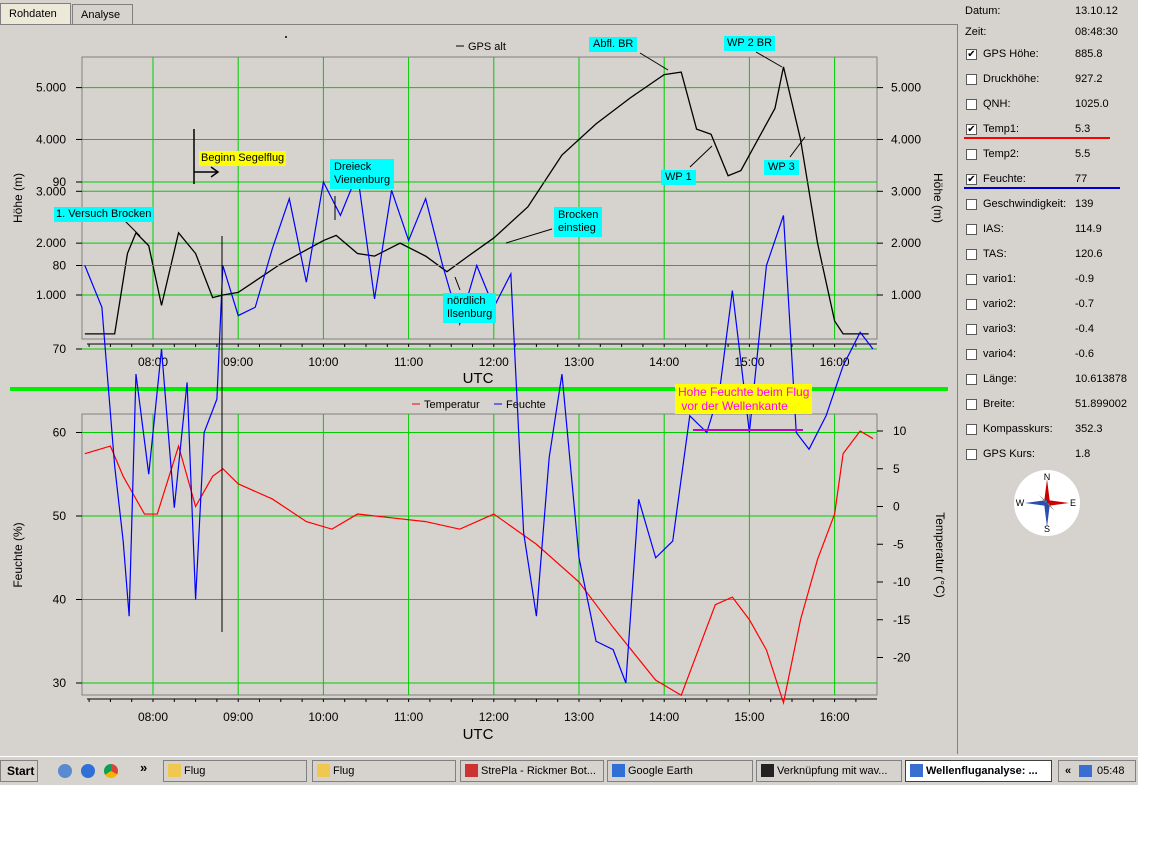 The height and width of the screenshot is (864, 1152). Describe the element at coordinates (35, 14) in the screenshot. I see `tab-rohdaten: Rohdaten` at that location.